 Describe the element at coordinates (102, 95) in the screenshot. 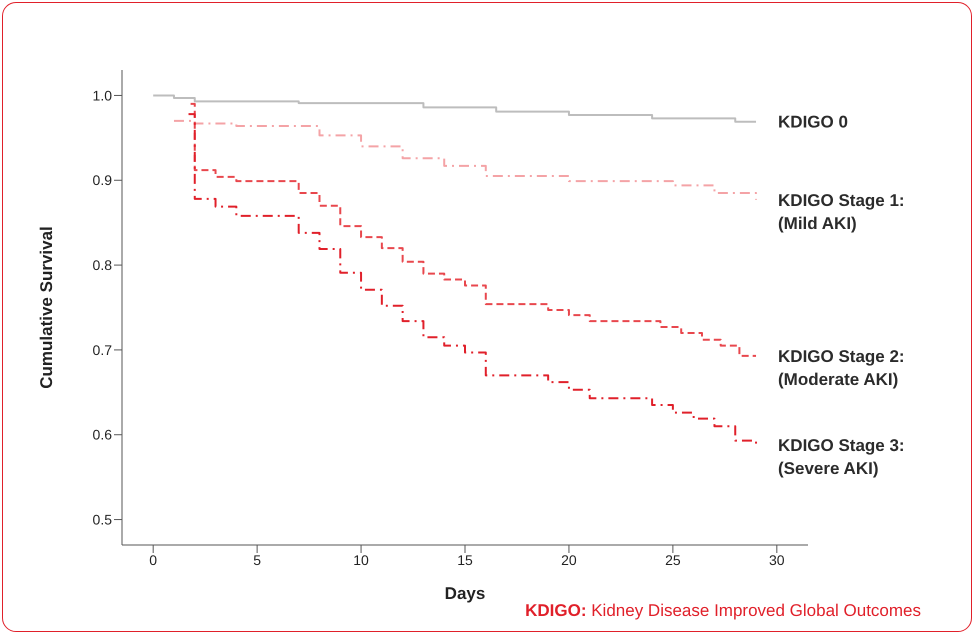

I see `y-tick-label: 1.0` at that location.